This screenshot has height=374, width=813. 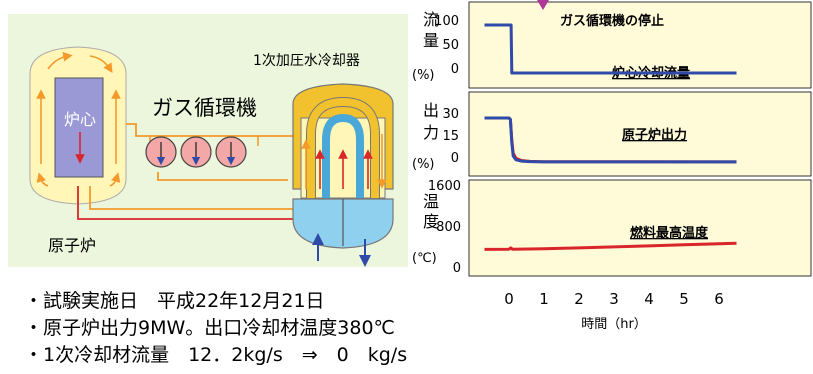 I want to click on x-tick-0: 0, so click(x=509, y=299).